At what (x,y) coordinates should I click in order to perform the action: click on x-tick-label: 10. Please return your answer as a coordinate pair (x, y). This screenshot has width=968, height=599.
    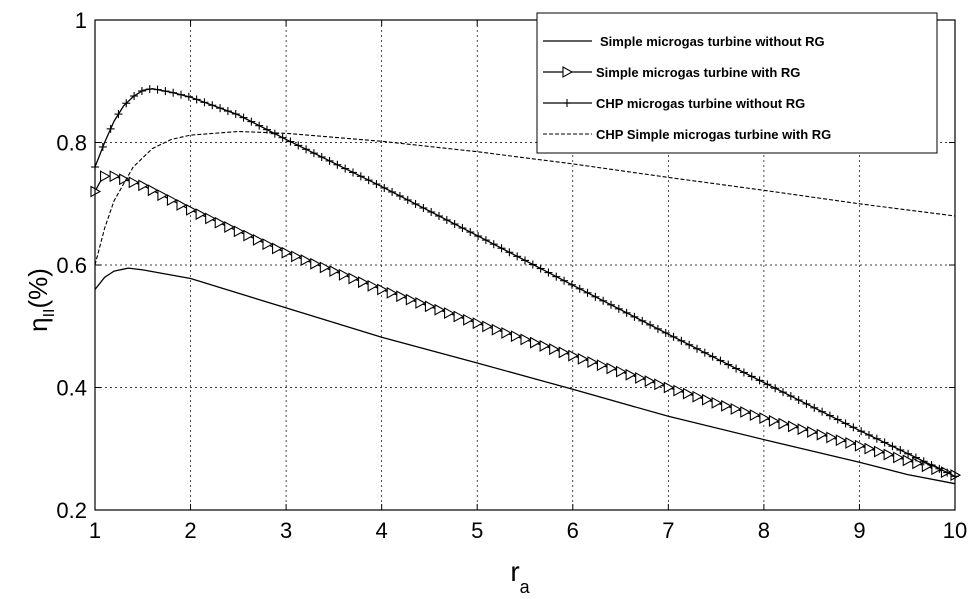
    Looking at the image, I should click on (955, 530).